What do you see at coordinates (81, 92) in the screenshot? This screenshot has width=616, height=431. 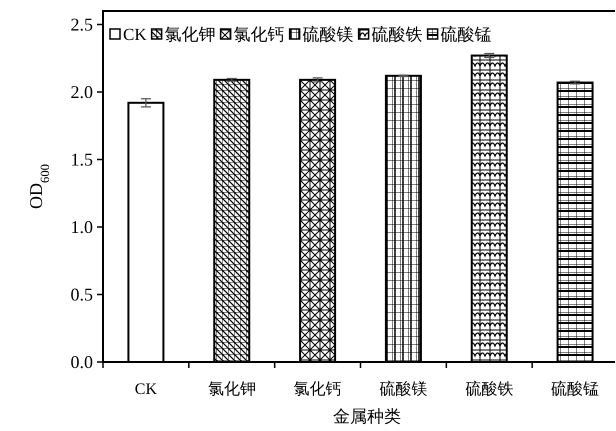 I see `y-tick-label: 2.0` at bounding box center [81, 92].